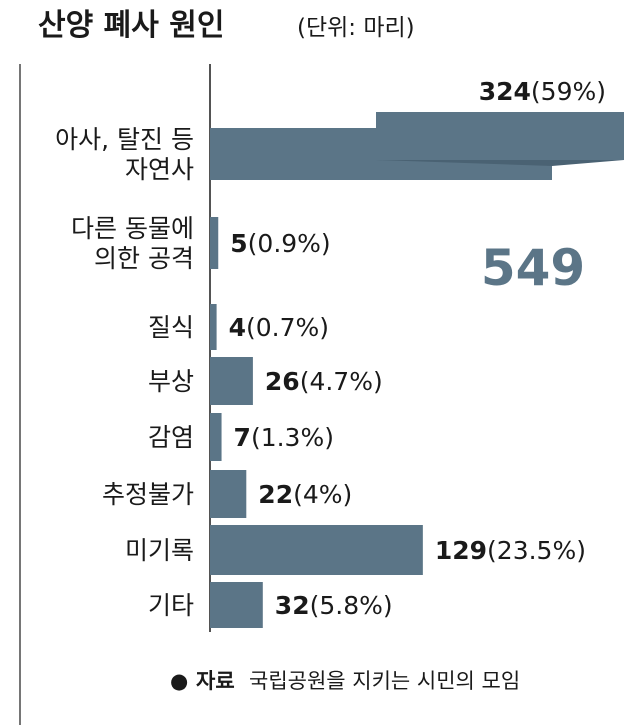  Describe the element at coordinates (215, 681) in the screenshot. I see `source-label: 자료` at that location.